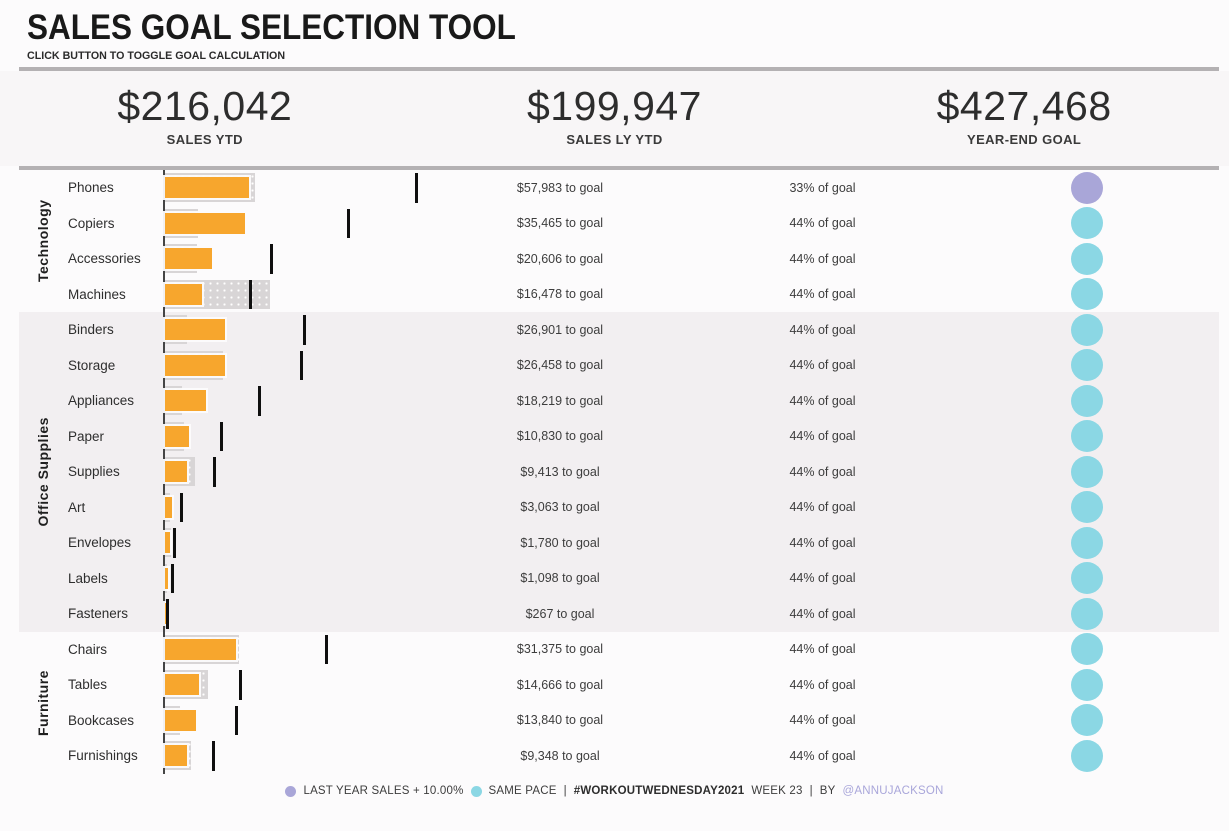 This screenshot has width=1229, height=831. I want to click on amount-to-goal: $10,830 to goal, so click(560, 436).